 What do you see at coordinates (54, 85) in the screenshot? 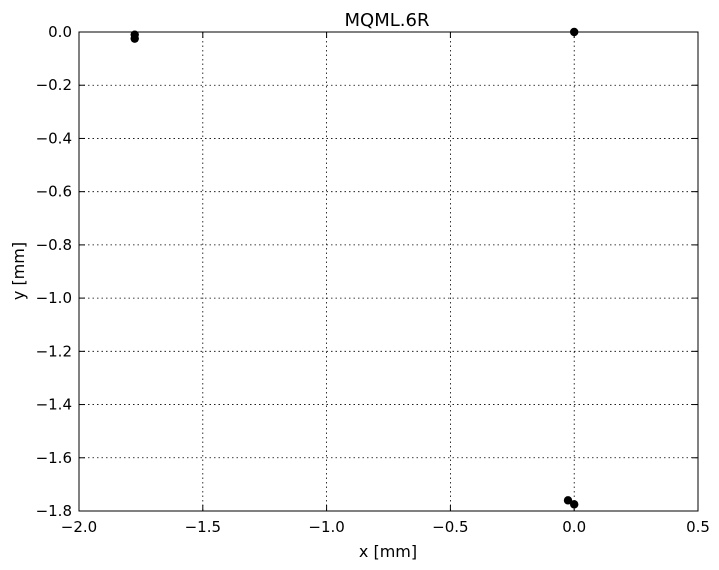
I see `y-tick-label: −0.2` at bounding box center [54, 85].